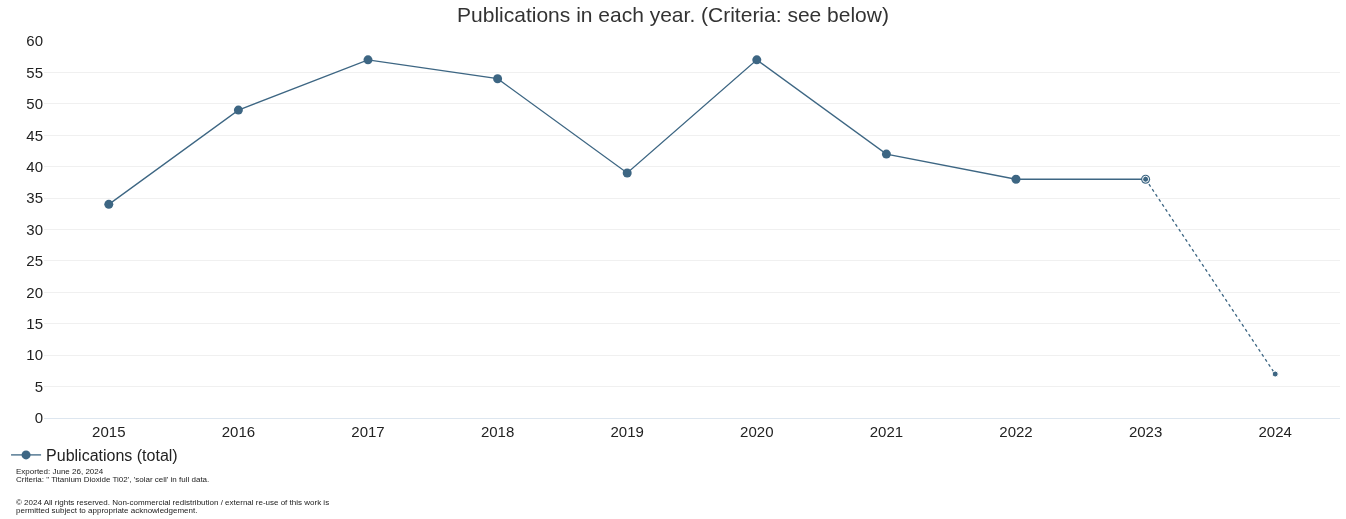 The image size is (1346, 519). What do you see at coordinates (627, 431) in the screenshot?
I see `x-tick-label: 2019` at bounding box center [627, 431].